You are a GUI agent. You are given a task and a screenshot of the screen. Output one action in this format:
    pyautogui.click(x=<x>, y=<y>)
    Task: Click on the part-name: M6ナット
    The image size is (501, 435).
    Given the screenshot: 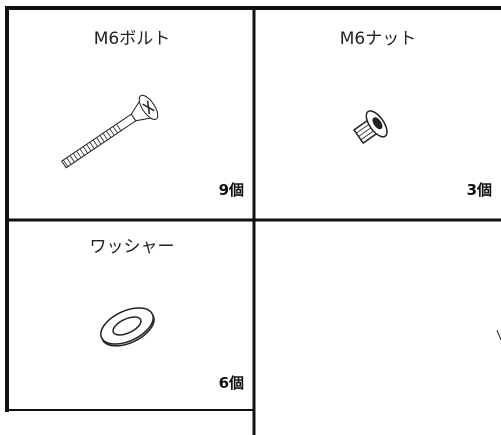 What is the action you would take?
    pyautogui.click(x=378, y=39)
    